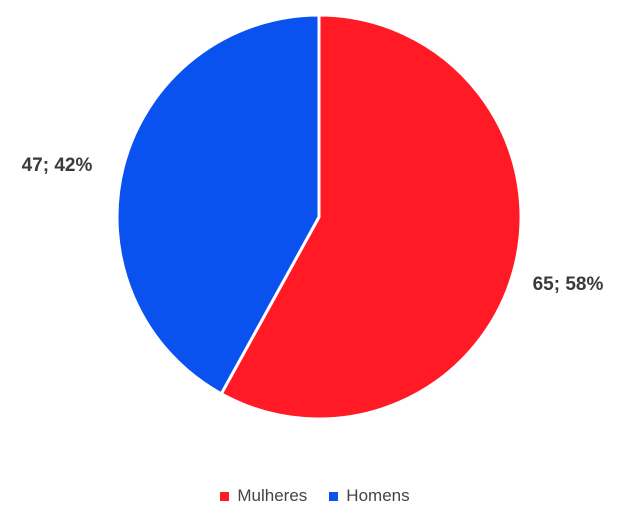 This screenshot has height=516, width=630. Describe the element at coordinates (378, 495) in the screenshot. I see `legend-label-homens: Homens` at that location.